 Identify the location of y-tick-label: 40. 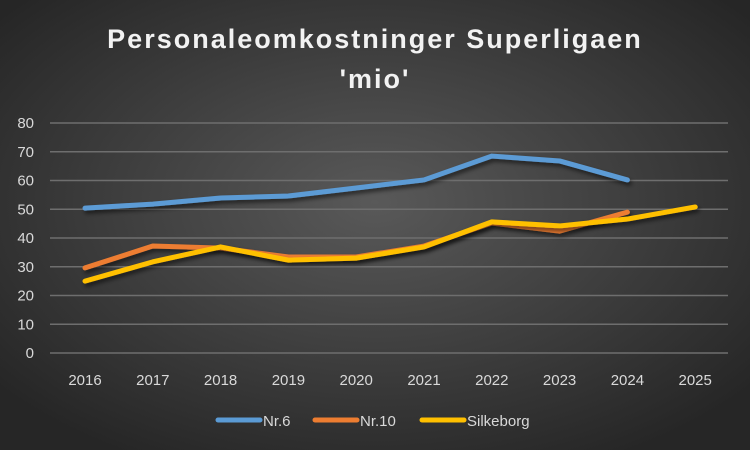
(25, 238).